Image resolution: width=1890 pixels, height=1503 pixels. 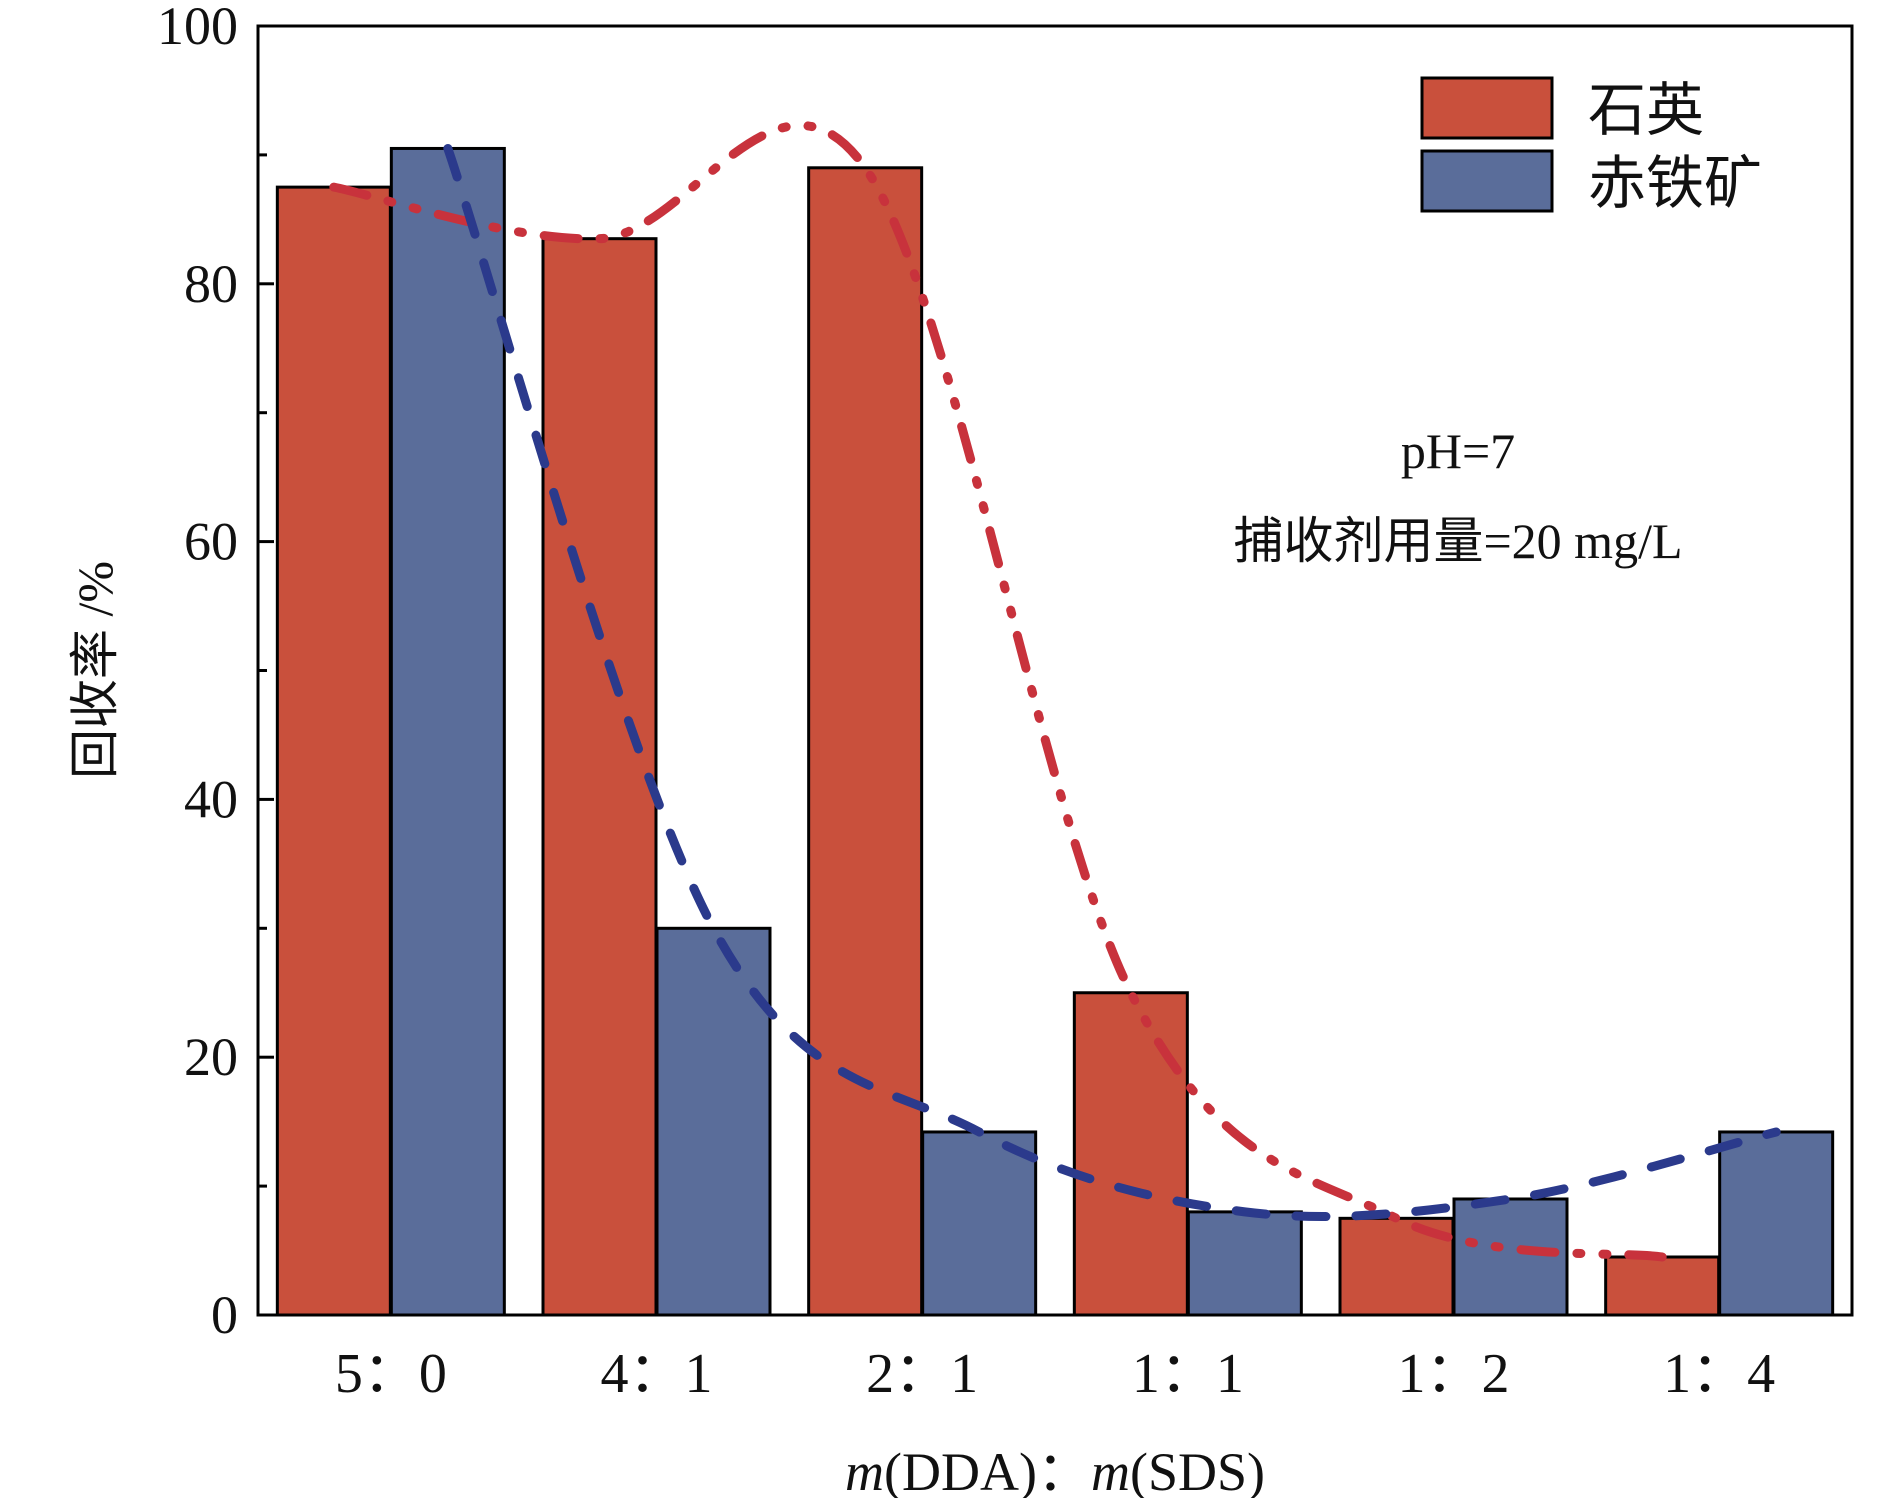 What do you see at coordinates (1454, 1374) in the screenshot?
I see `x-tick-label-4: 1：2` at bounding box center [1454, 1374].